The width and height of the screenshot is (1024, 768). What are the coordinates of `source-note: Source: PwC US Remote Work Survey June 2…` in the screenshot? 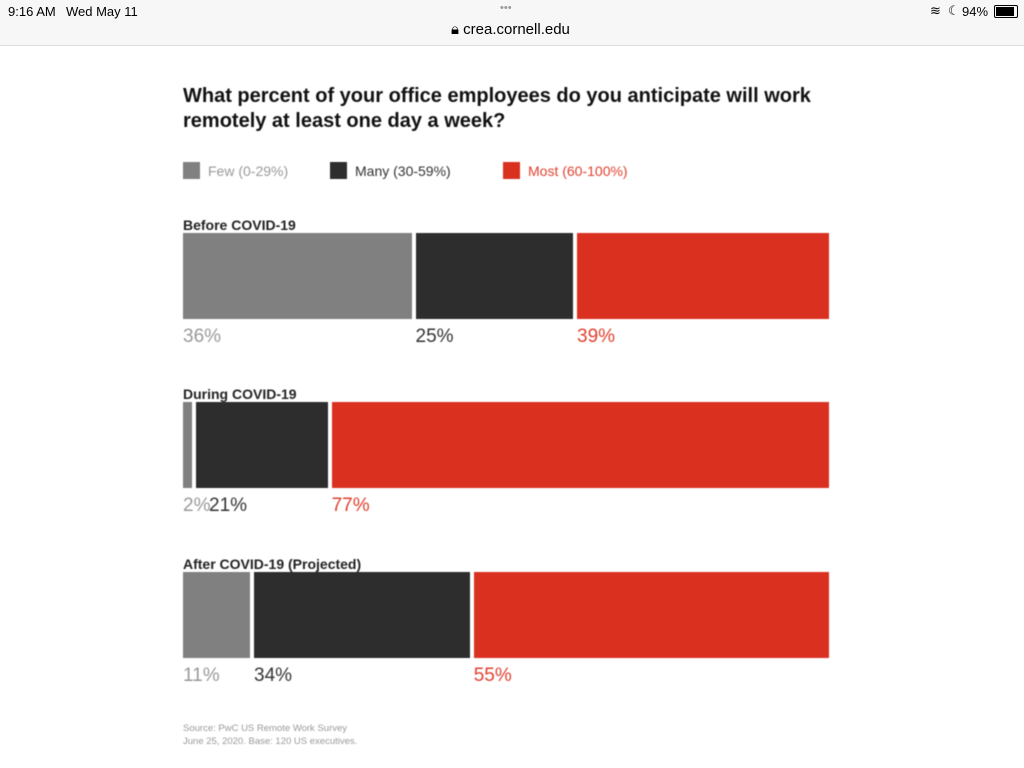 It's located at (270, 735).